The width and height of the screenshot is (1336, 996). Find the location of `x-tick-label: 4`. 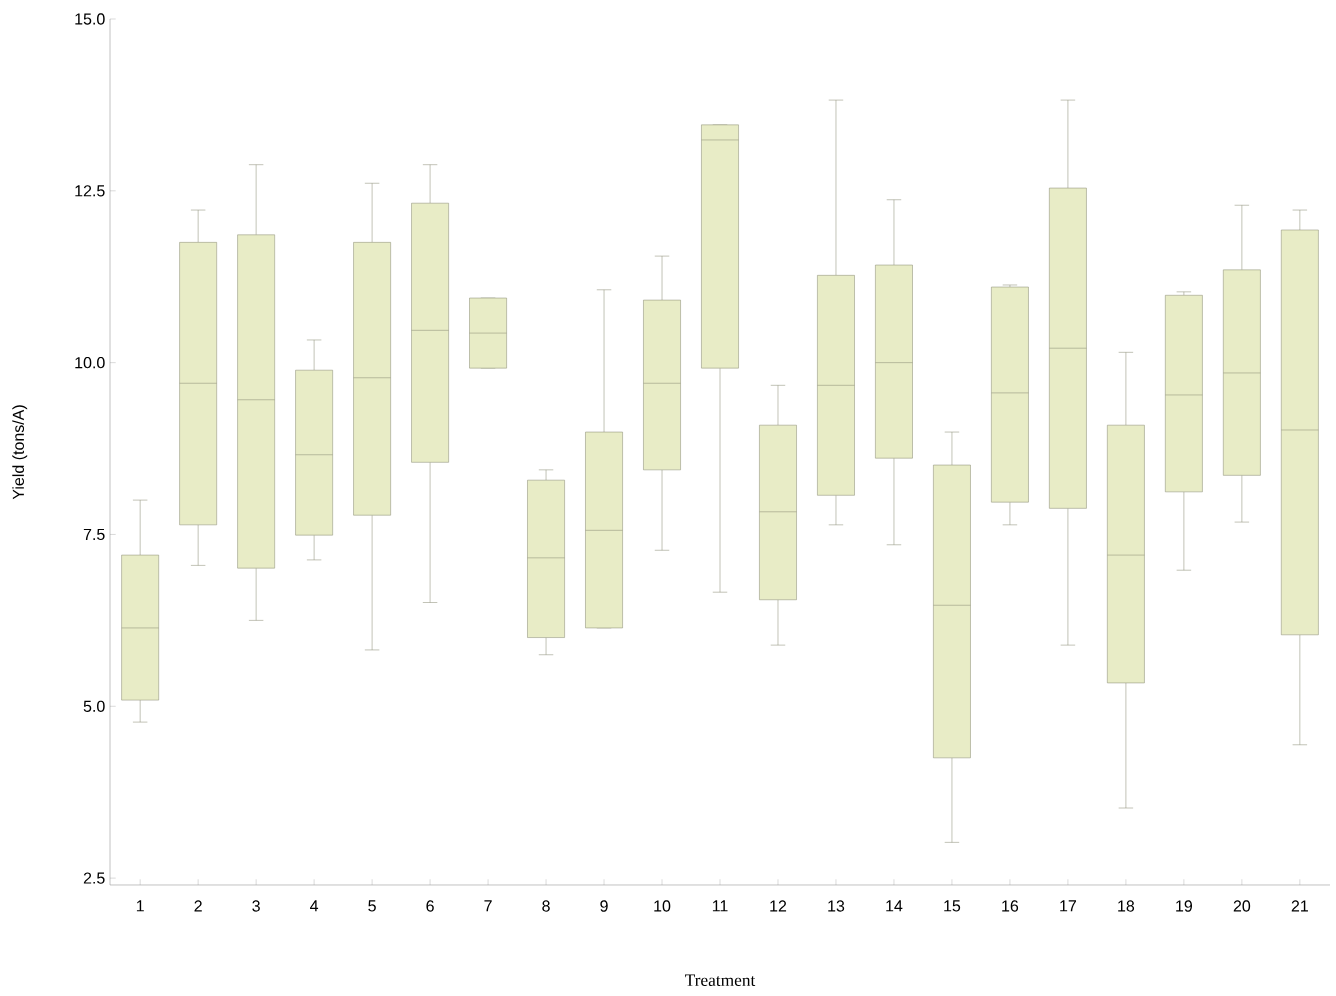

x-tick-label: 4 is located at coordinates (314, 906).